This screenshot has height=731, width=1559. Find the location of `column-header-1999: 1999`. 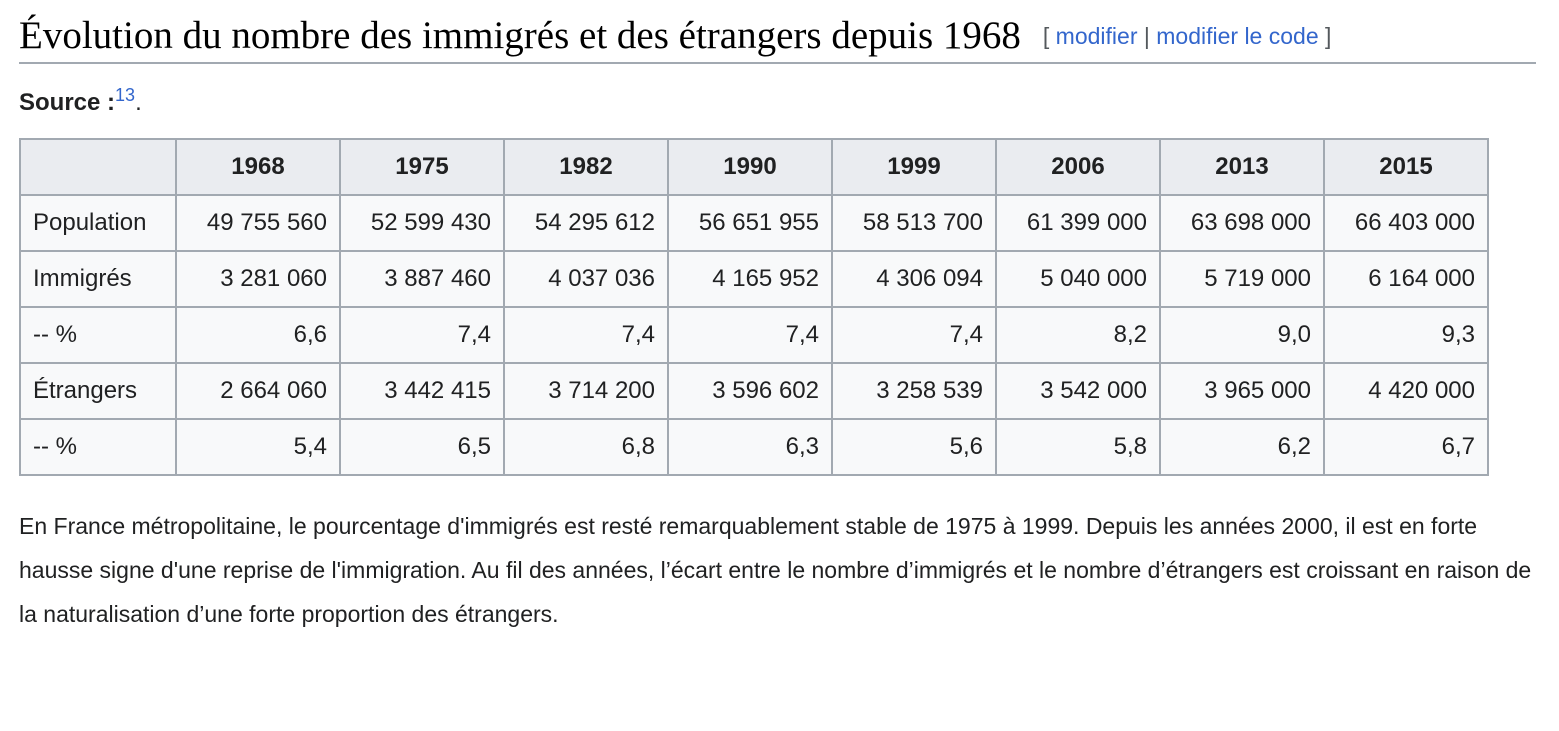

column-header-1999: 1999 is located at coordinates (914, 167).